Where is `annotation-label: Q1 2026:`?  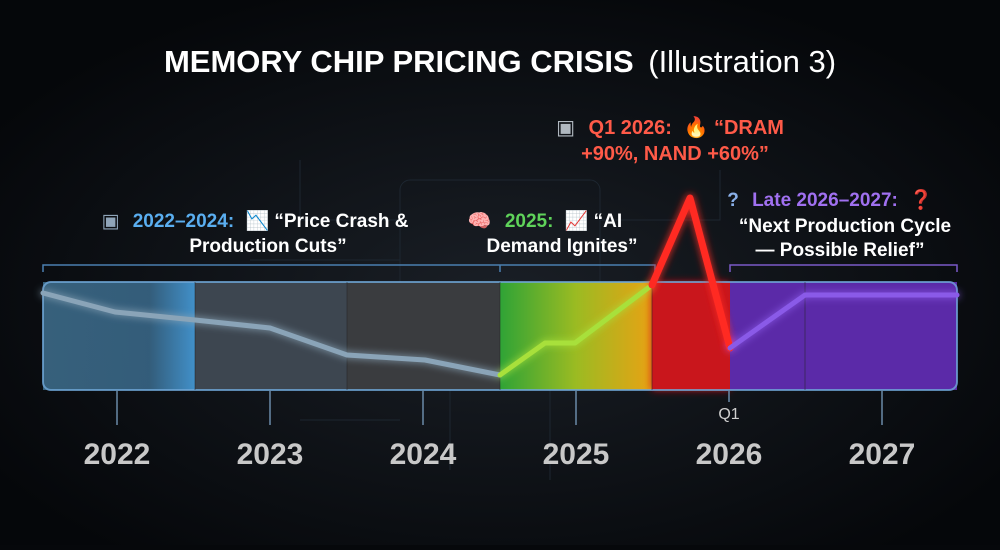 annotation-label: Q1 2026: is located at coordinates (630, 128).